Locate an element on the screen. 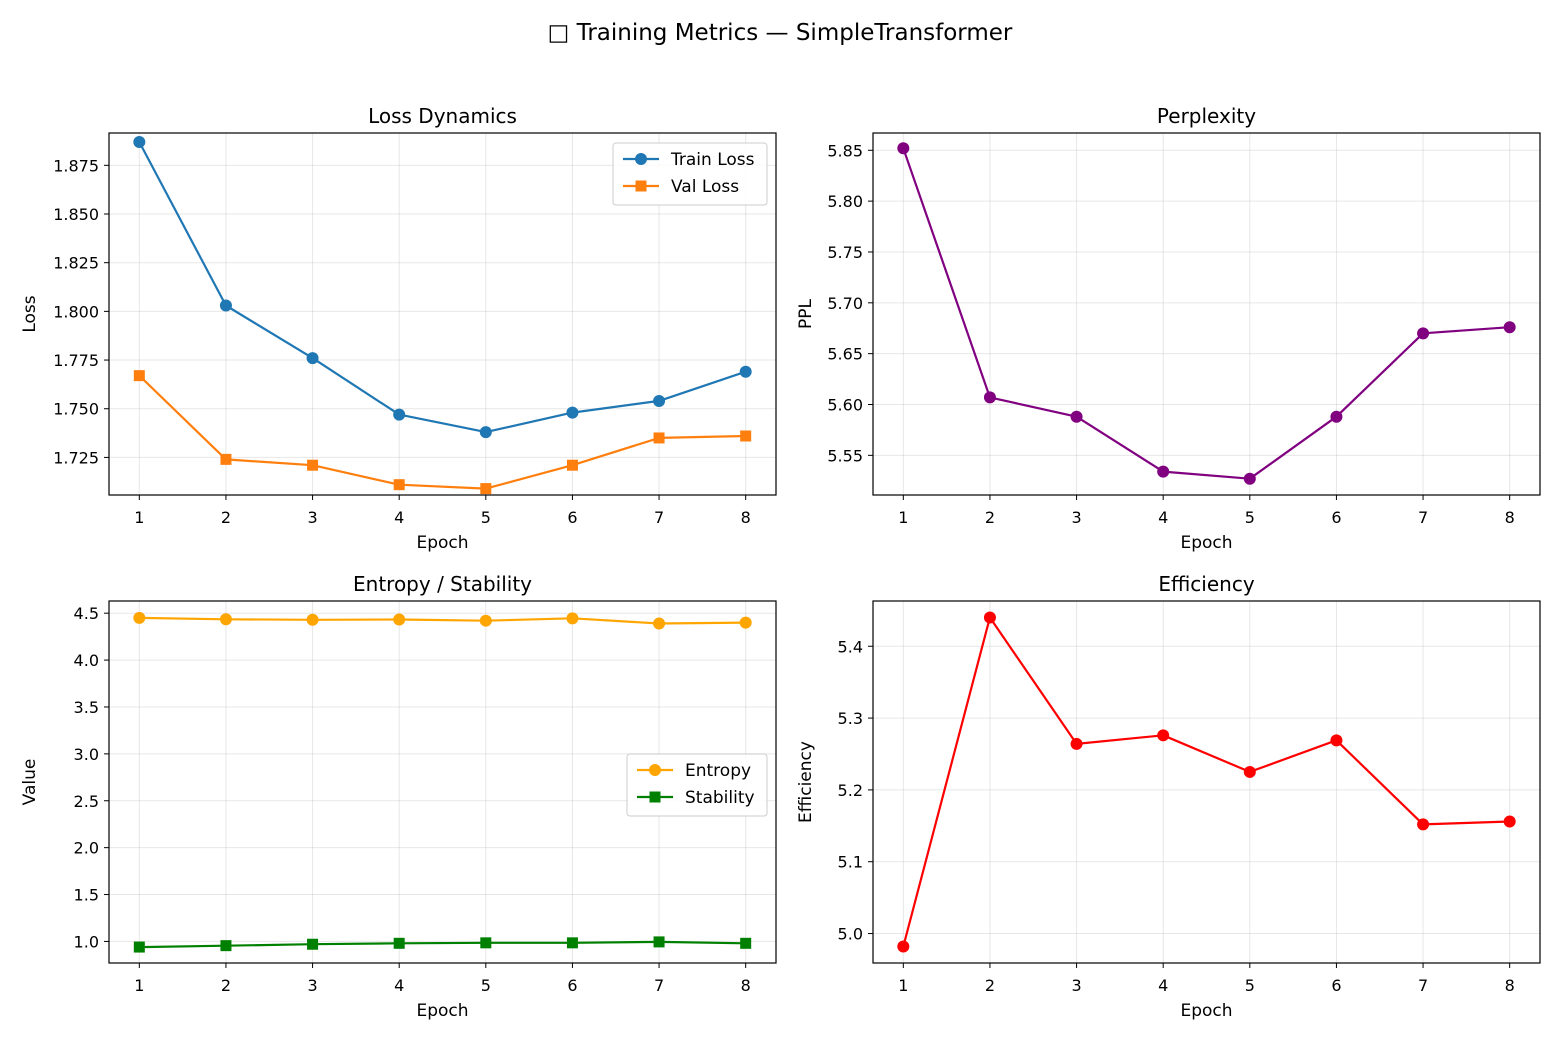 The height and width of the screenshot is (1040, 1560). legend-entry-label: Stability is located at coordinates (720, 798).